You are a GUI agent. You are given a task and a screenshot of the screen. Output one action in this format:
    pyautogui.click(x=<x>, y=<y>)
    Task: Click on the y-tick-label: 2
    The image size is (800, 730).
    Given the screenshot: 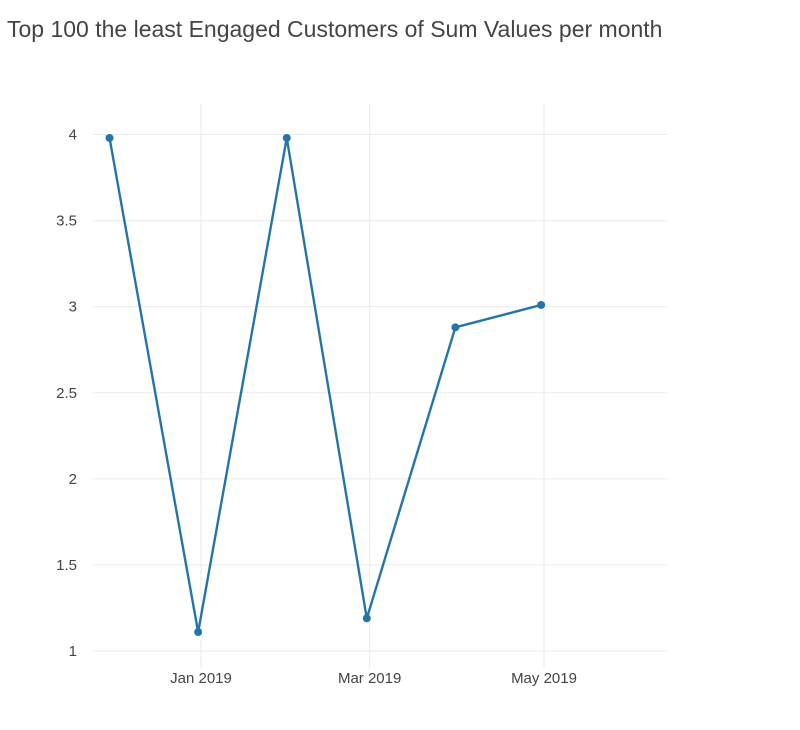 What is the action you would take?
    pyautogui.click(x=73, y=479)
    